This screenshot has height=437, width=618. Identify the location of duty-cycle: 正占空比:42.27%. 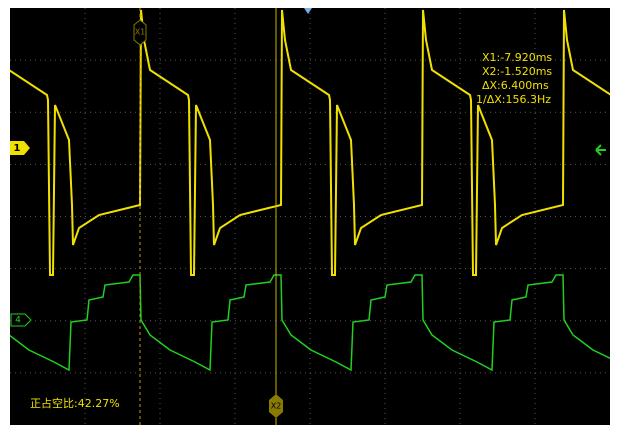
(75, 403).